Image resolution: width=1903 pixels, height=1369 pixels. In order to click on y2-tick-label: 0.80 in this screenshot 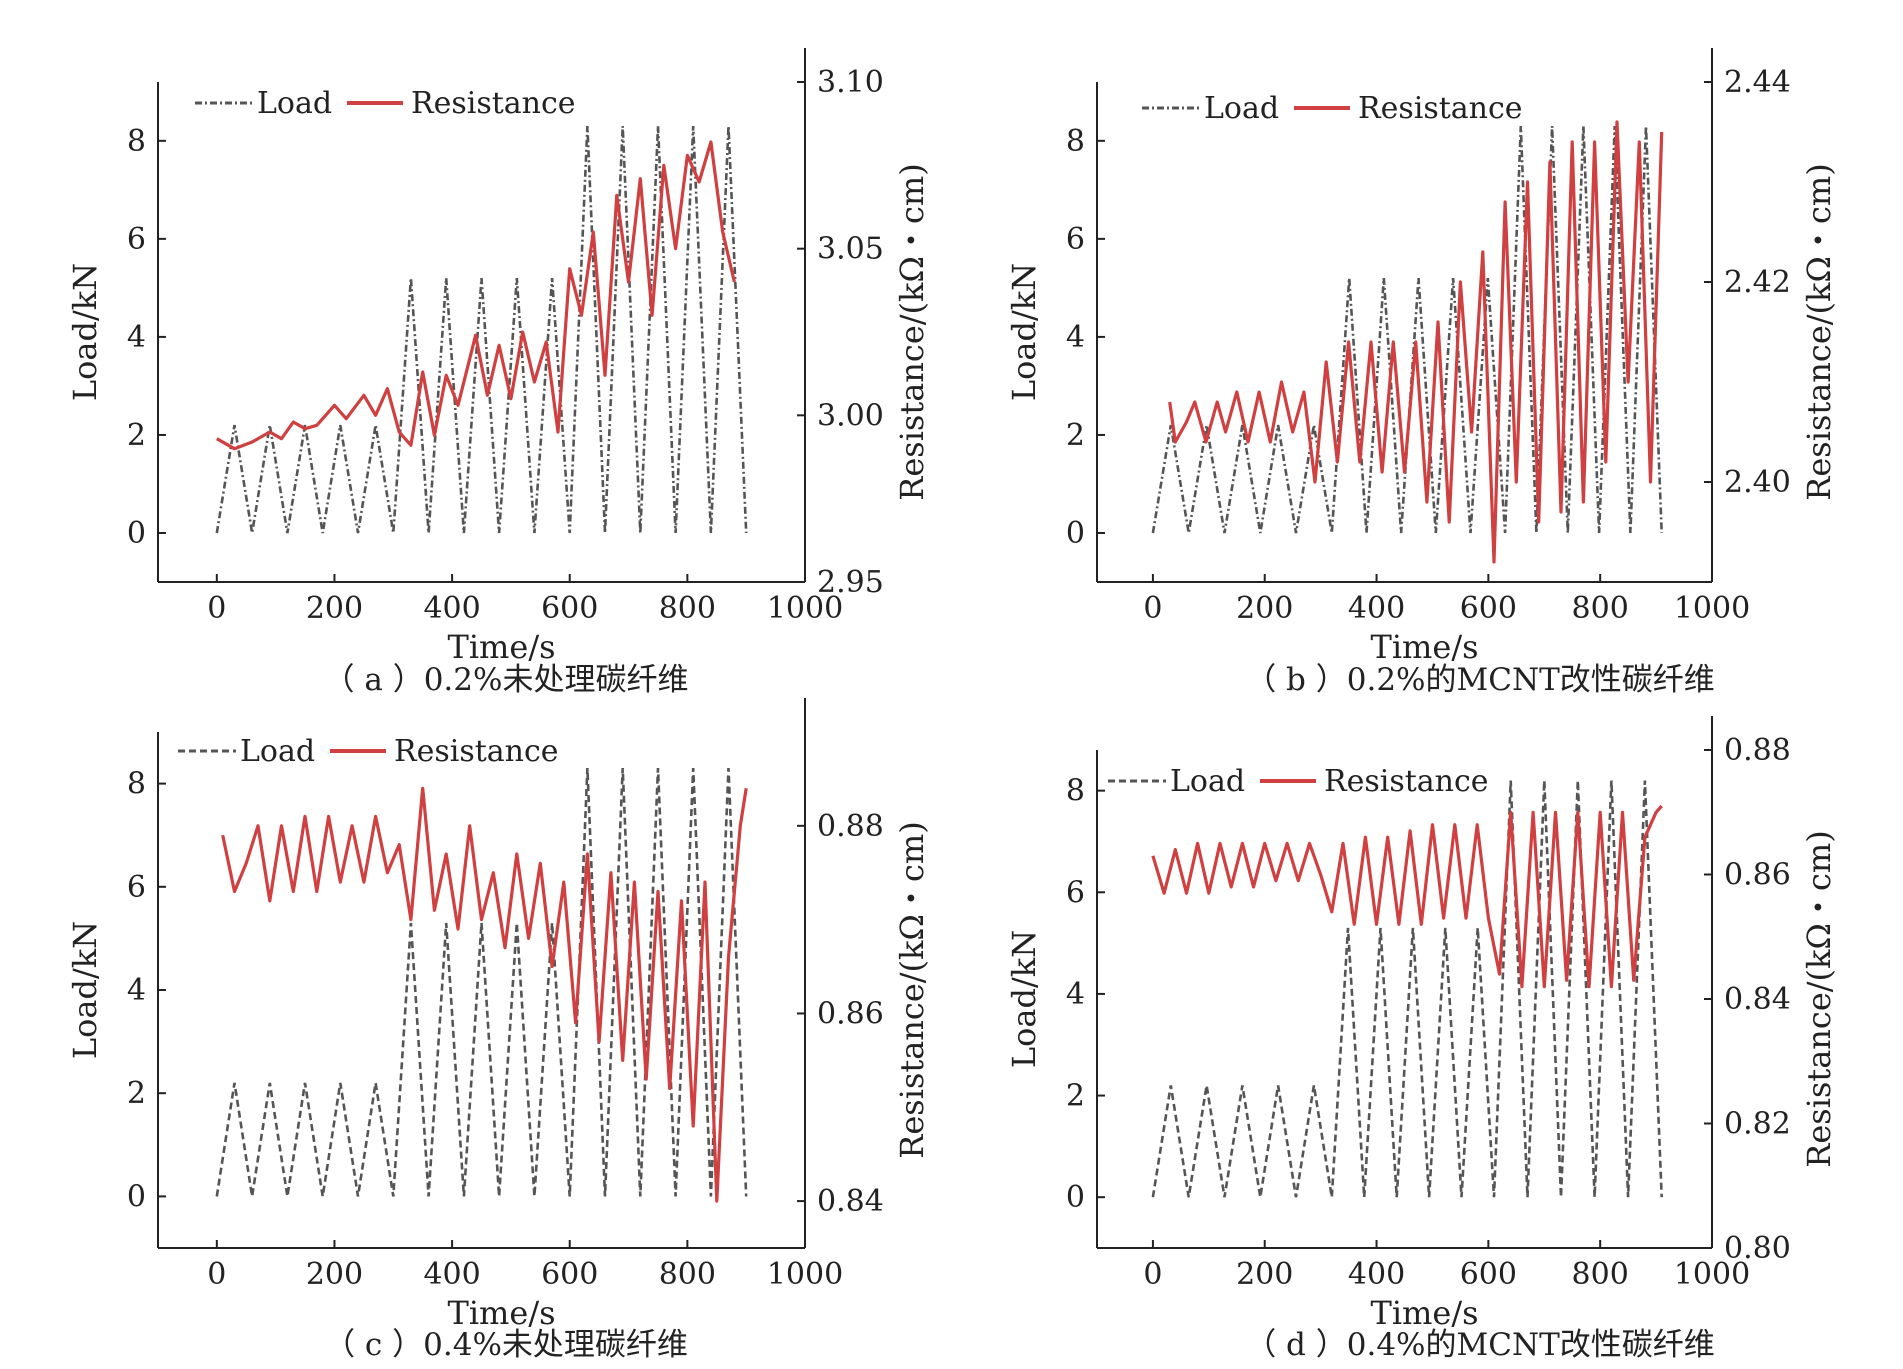, I will do `click(1757, 1248)`.